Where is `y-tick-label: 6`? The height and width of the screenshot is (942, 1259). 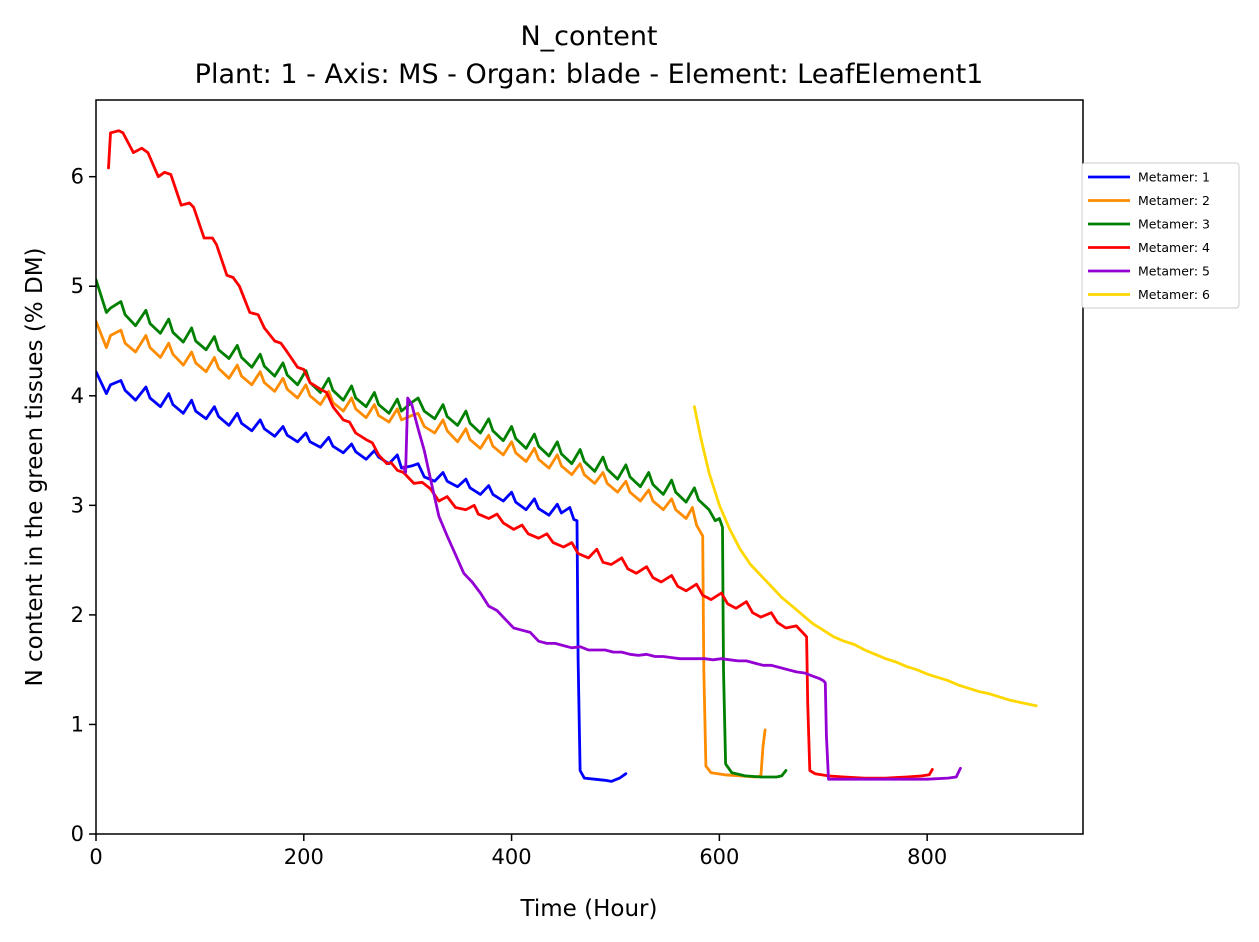
y-tick-label: 6 is located at coordinates (77, 177).